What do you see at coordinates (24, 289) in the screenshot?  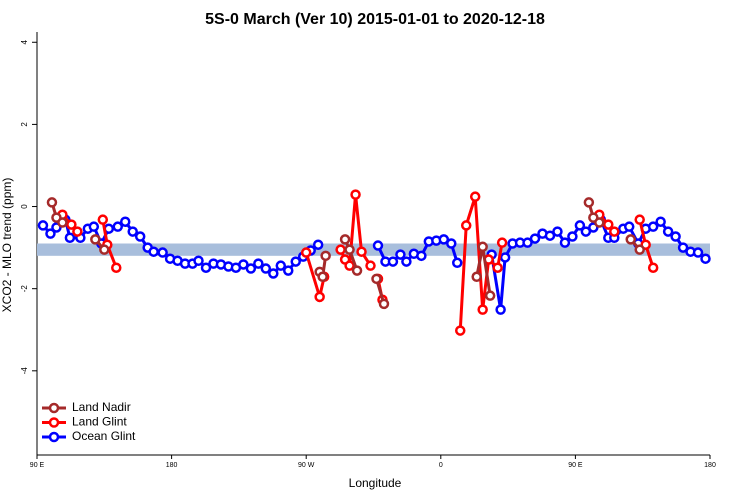 I see `y-tick-label: -2` at bounding box center [24, 289].